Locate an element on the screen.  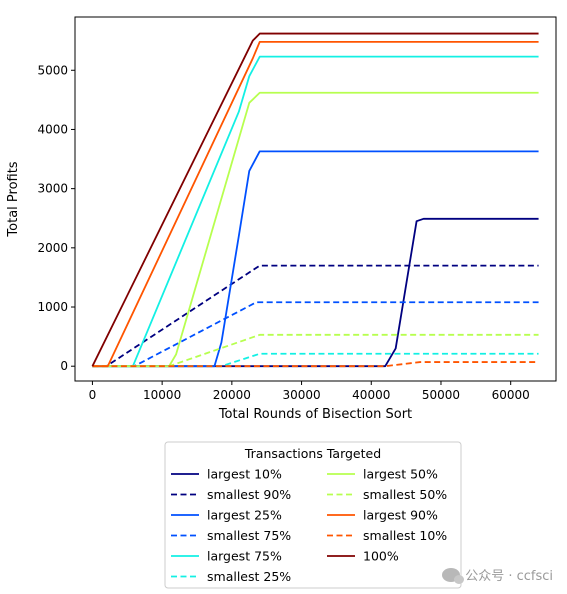
legend-entry-largest-10: largest 10% is located at coordinates (226, 474).